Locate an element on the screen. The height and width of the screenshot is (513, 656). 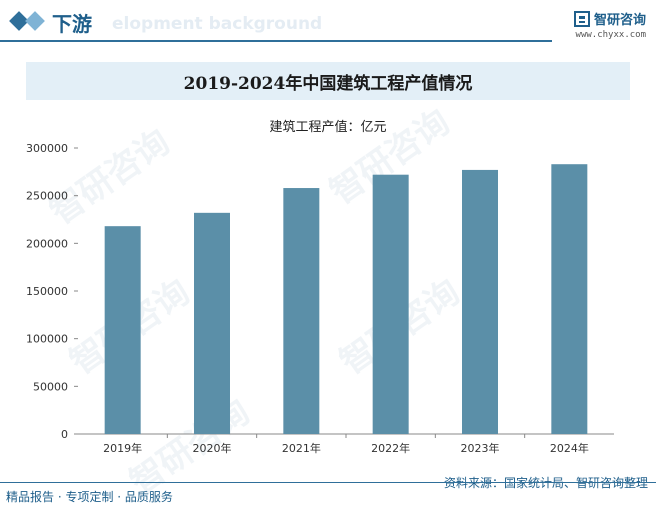
brand-block: 智研咨询 www.chyxx.com is located at coordinates (609, 24).